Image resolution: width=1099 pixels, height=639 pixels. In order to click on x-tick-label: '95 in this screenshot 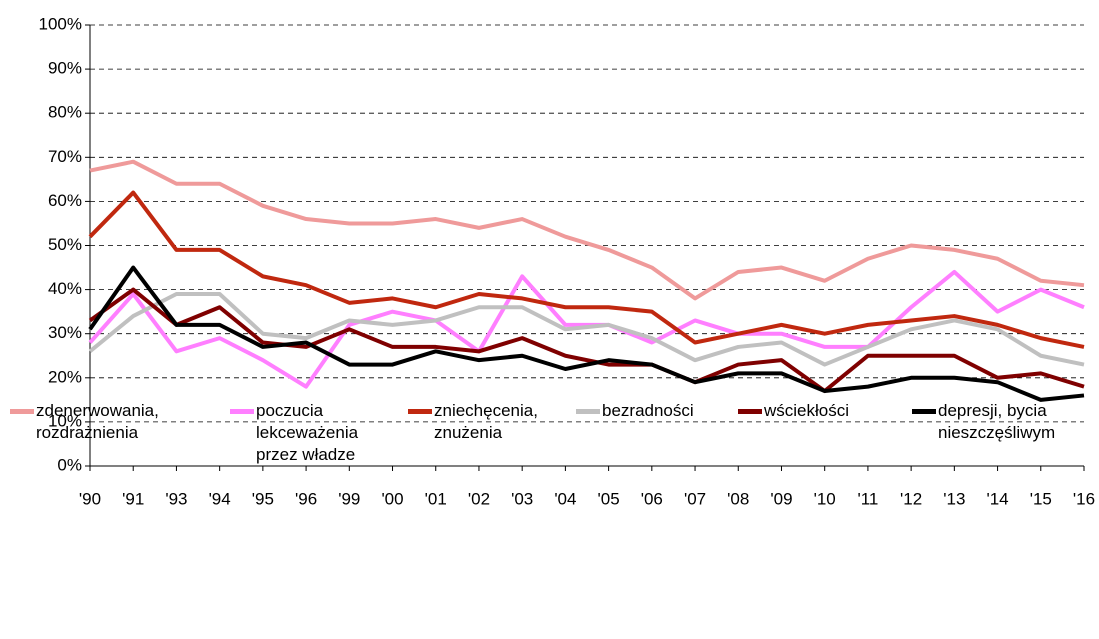, I will do `click(263, 498)`.